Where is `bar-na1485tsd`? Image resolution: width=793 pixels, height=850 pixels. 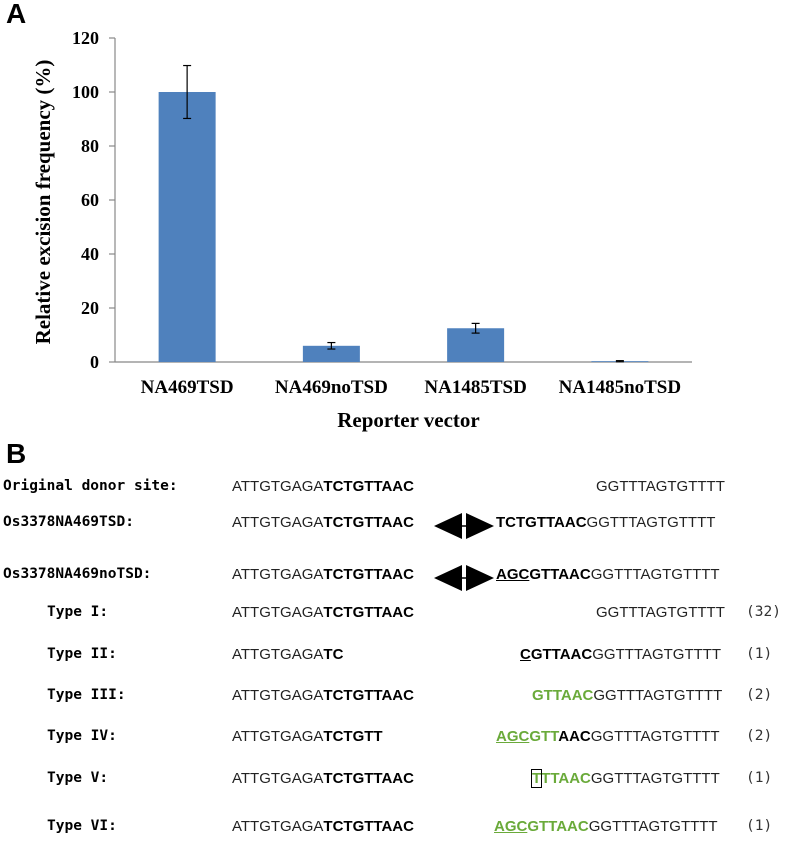
bar-na1485tsd is located at coordinates (476, 345).